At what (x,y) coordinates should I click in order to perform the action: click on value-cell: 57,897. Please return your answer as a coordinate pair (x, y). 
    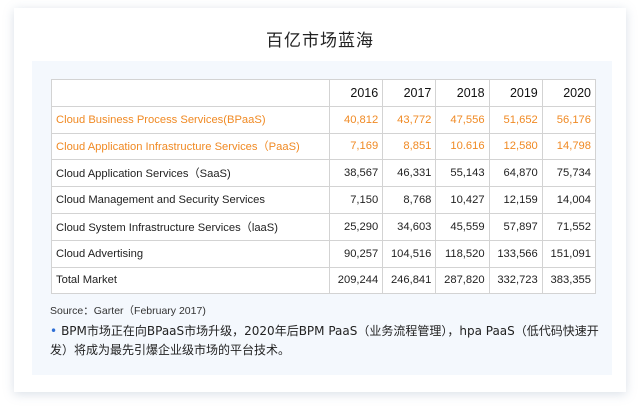
    Looking at the image, I should click on (515, 226).